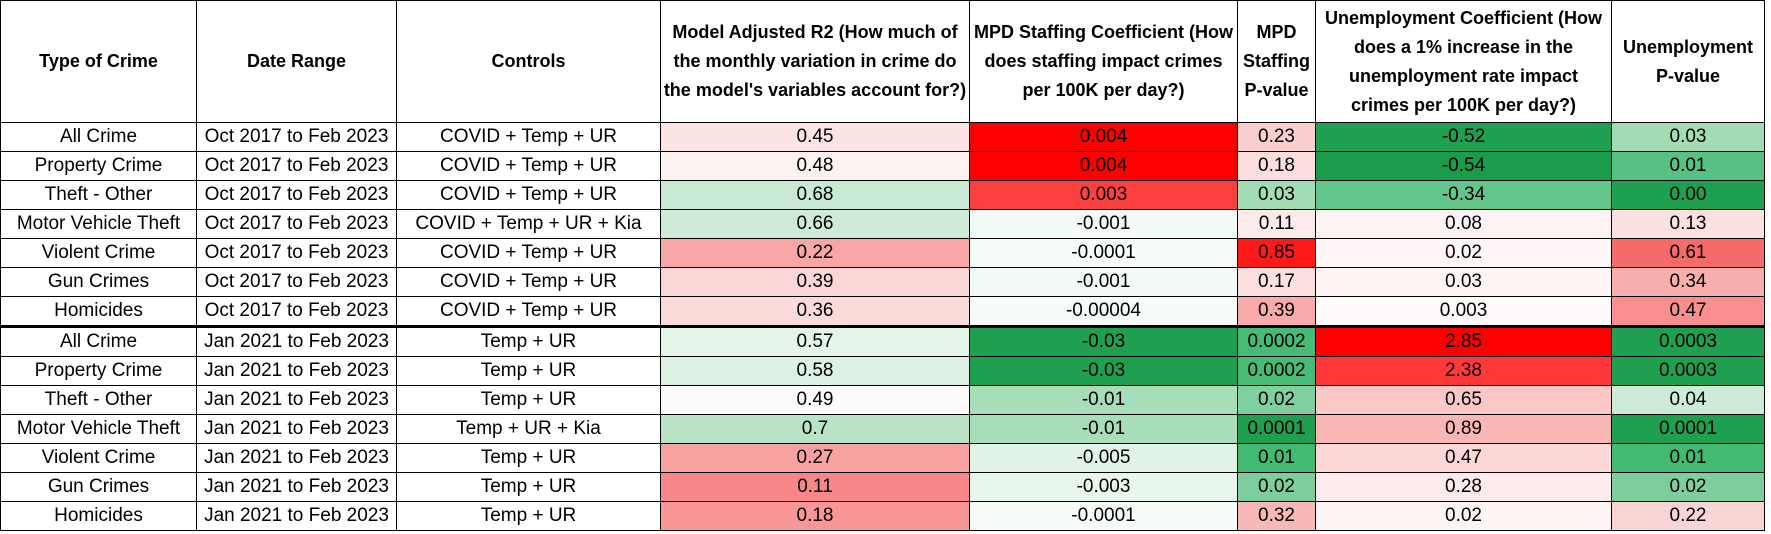 Image resolution: width=1771 pixels, height=534 pixels. I want to click on cell-controls: COVID + Temp + UR + Kia, so click(528, 224).